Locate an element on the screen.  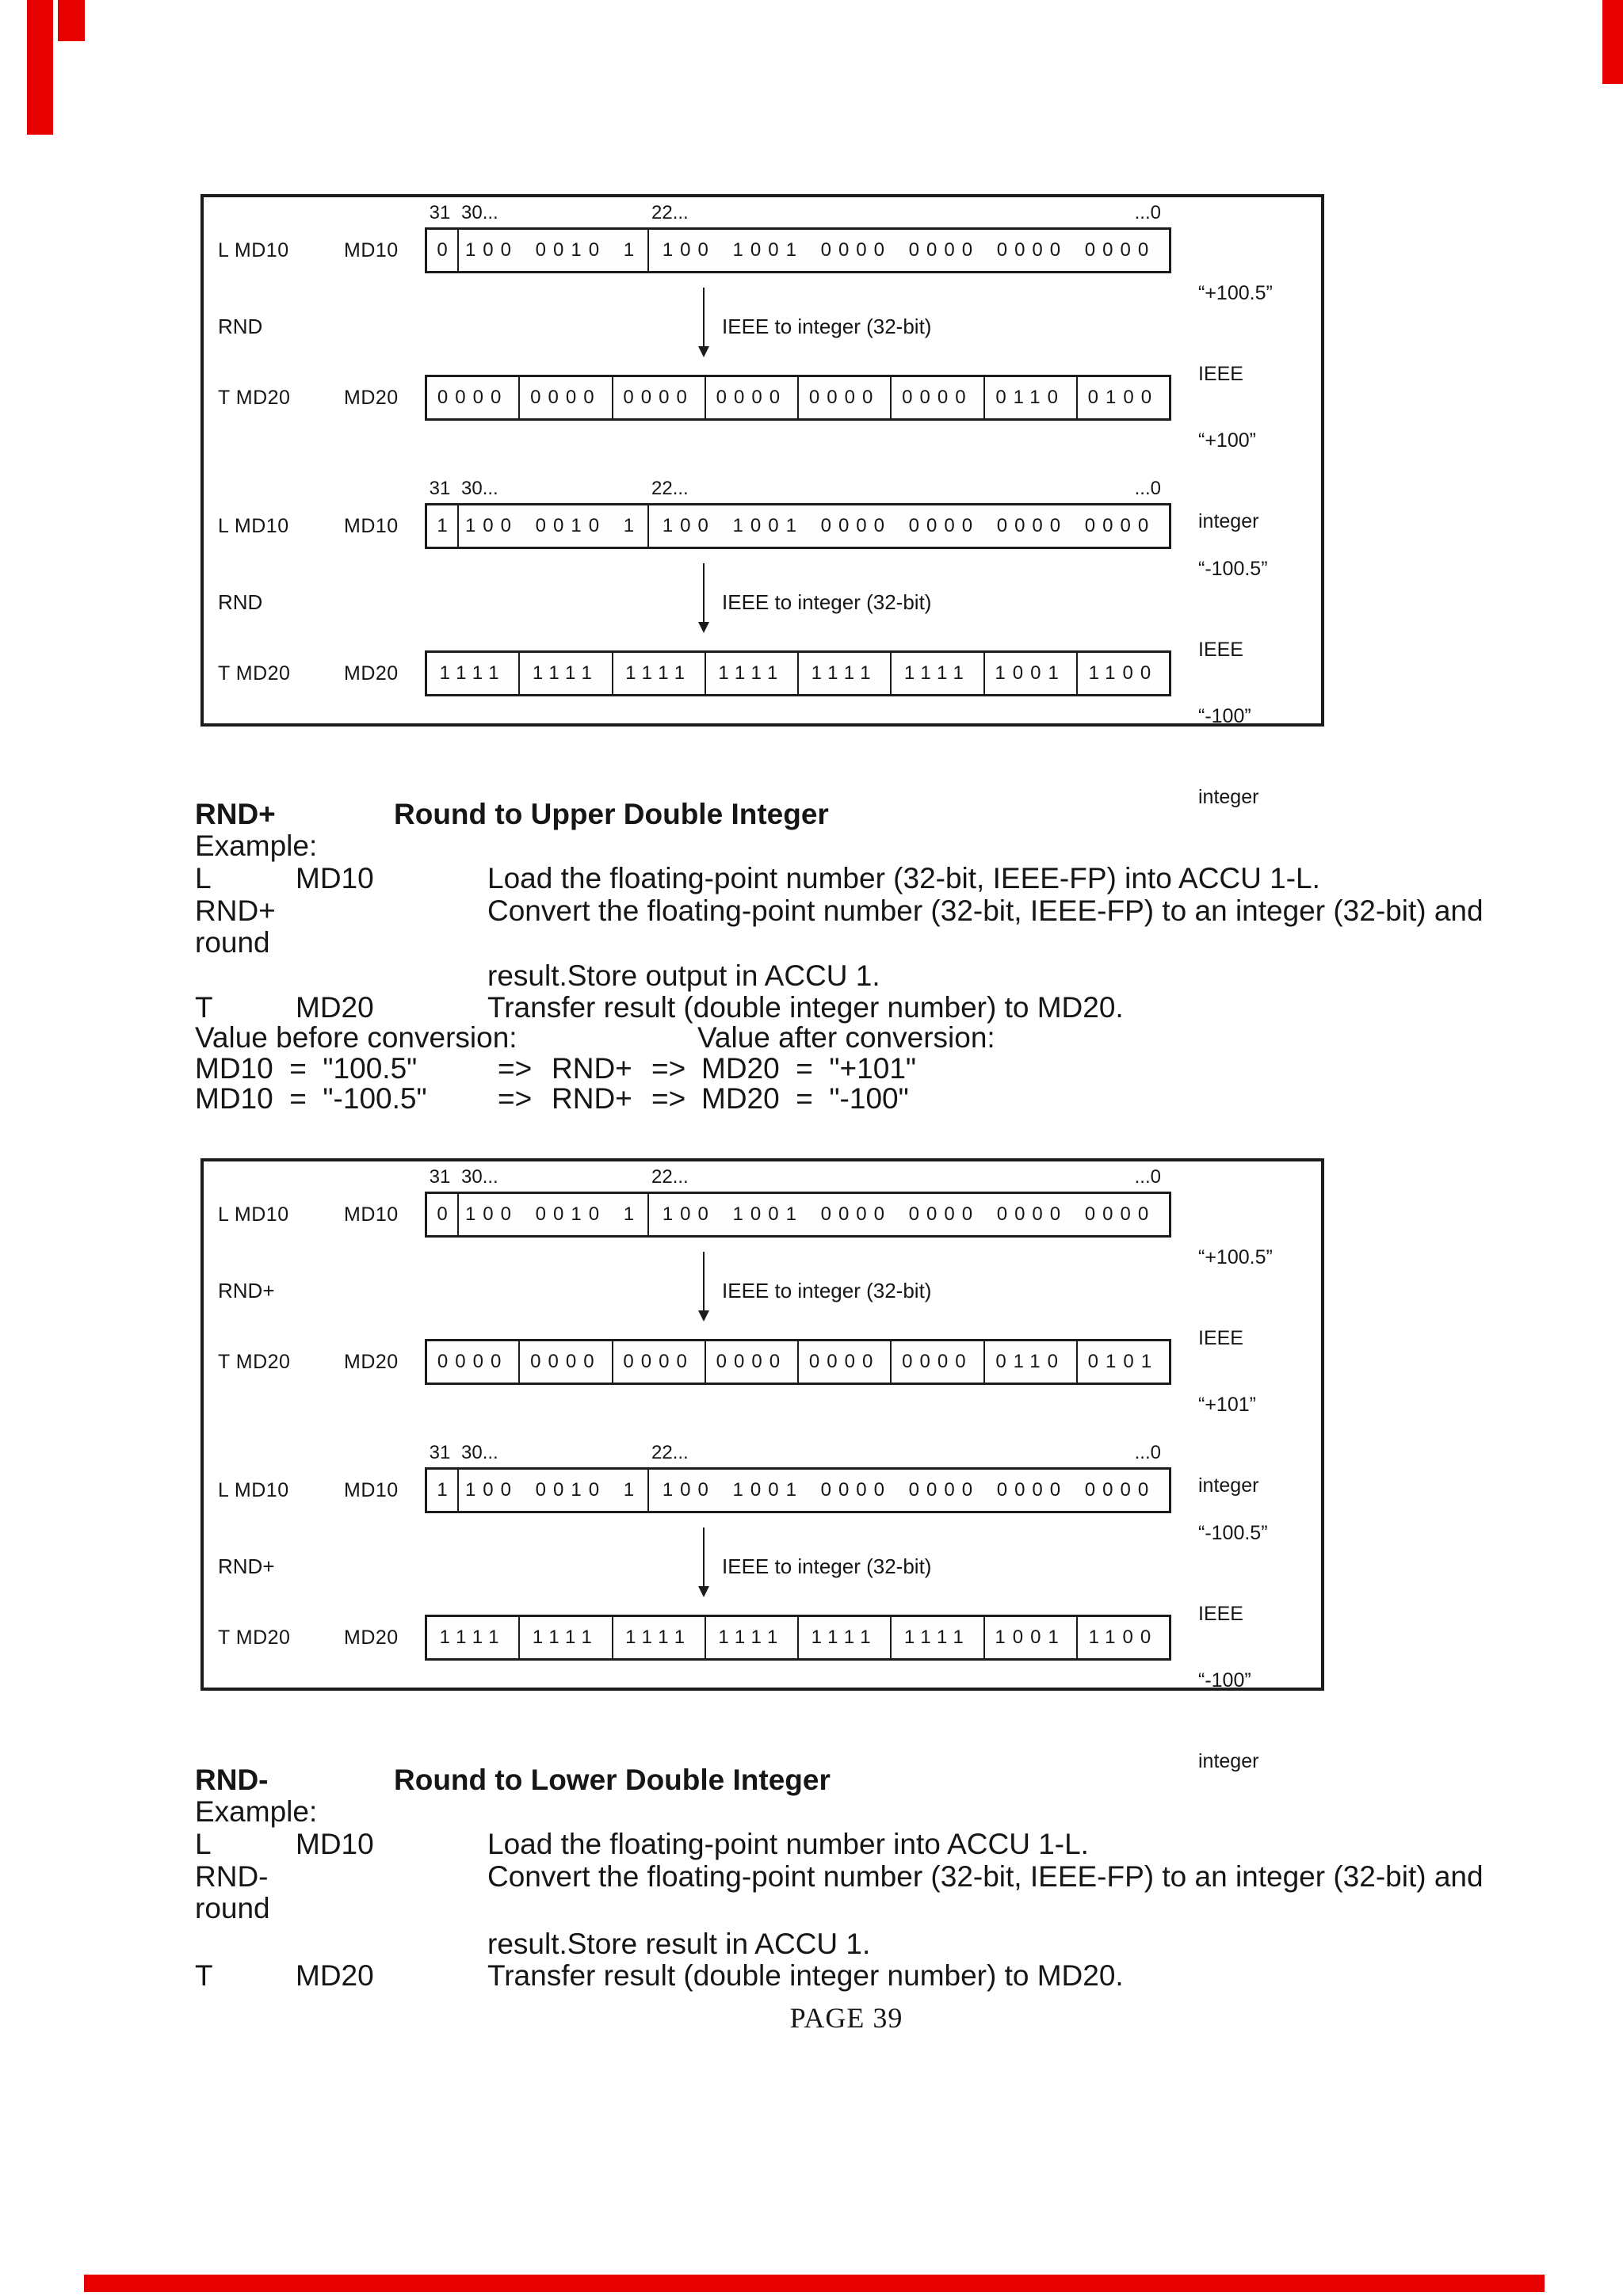
opcode: L is located at coordinates (204, 878).